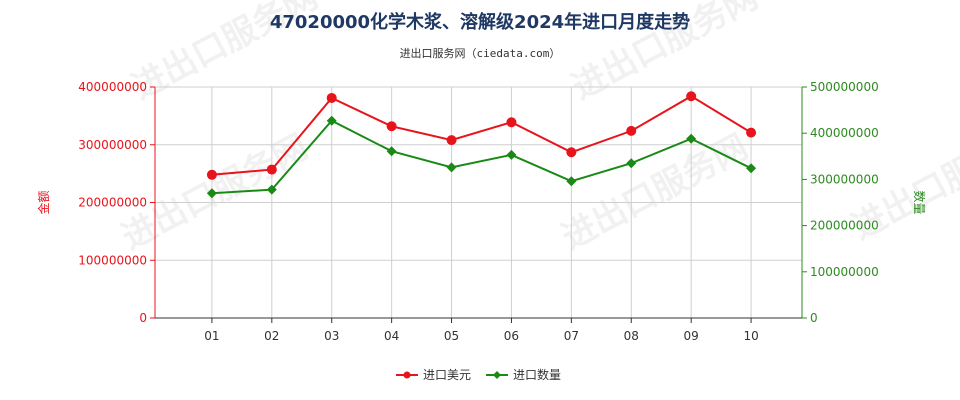 Image resolution: width=960 pixels, height=400 pixels. What do you see at coordinates (480, 53) in the screenshot?
I see `chart-subtitle: 进出口服务网（ciedata.com）` at bounding box center [480, 53].